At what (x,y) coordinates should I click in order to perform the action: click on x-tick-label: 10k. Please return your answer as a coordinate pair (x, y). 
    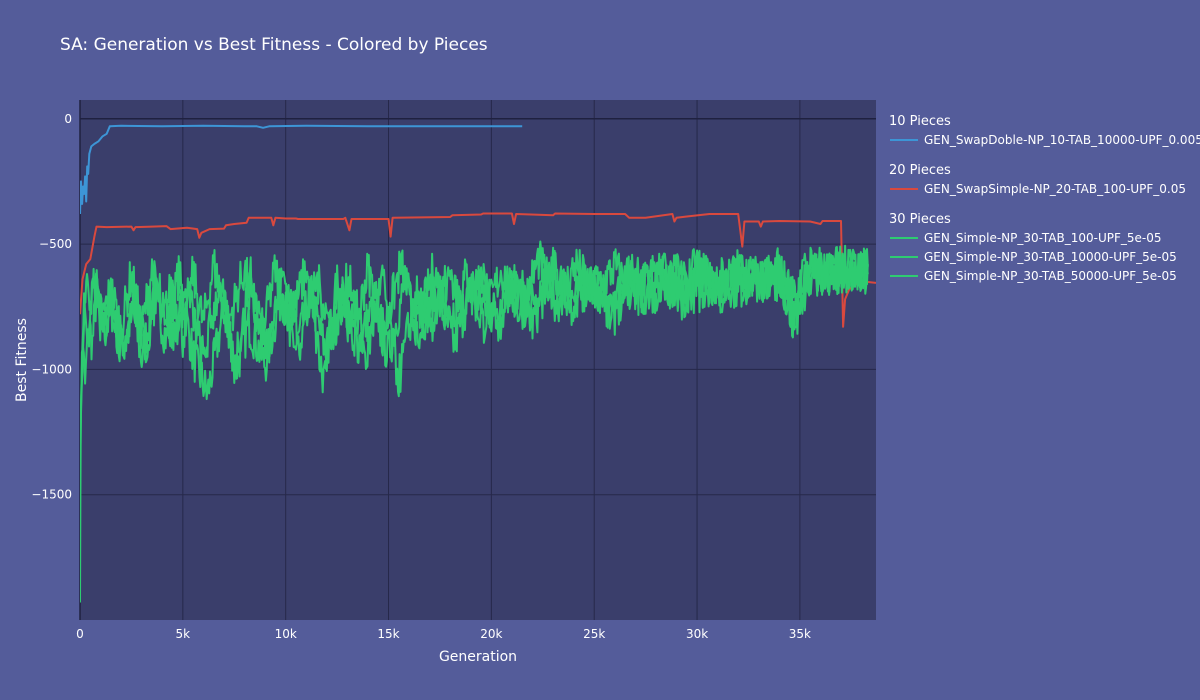
    Looking at the image, I should click on (286, 634).